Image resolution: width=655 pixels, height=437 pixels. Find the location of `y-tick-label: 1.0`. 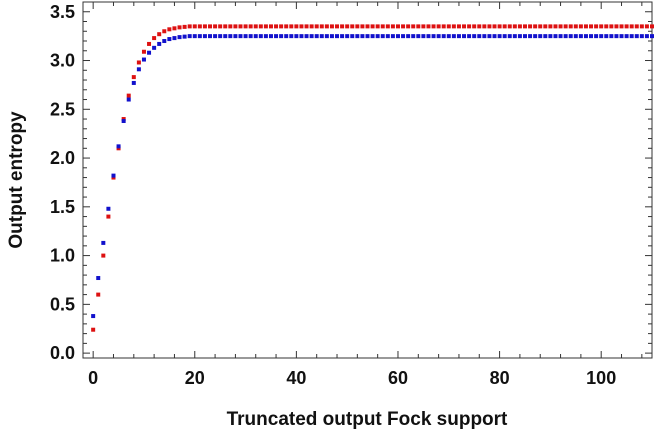

y-tick-label: 1.0 is located at coordinates (62, 256).